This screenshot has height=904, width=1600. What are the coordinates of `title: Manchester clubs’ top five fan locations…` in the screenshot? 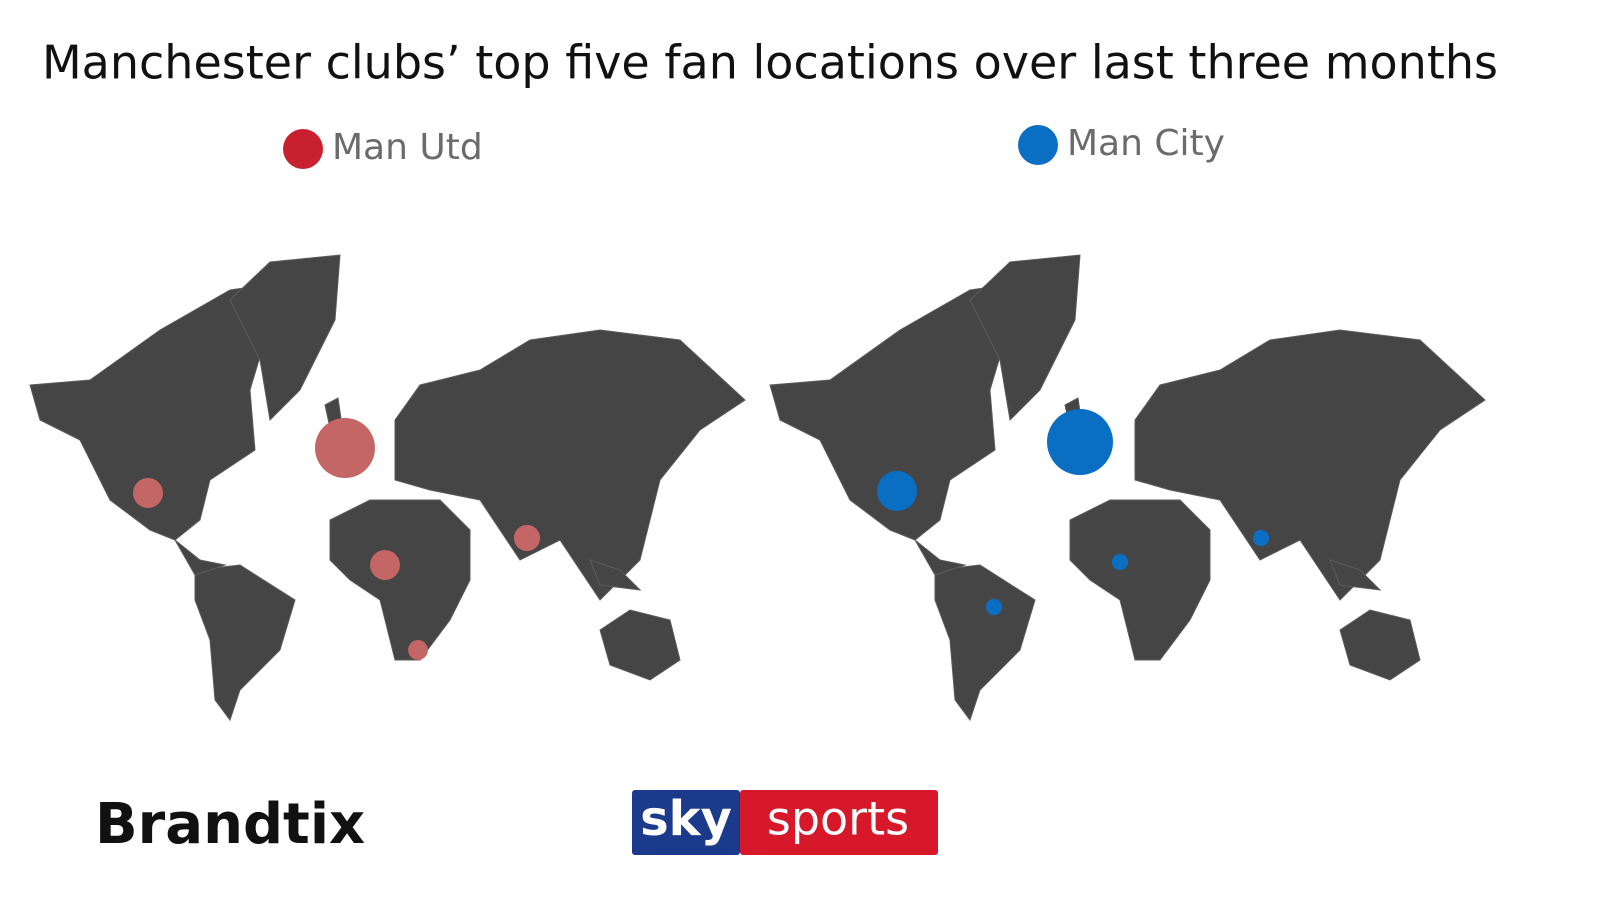 It's located at (770, 63).